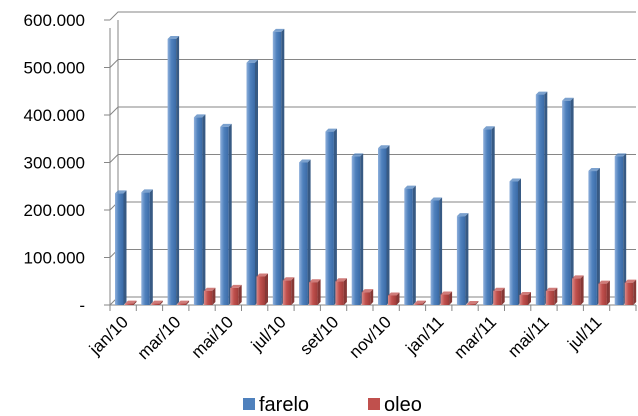  I want to click on bar-farelo-jul/11, so click(594, 236).